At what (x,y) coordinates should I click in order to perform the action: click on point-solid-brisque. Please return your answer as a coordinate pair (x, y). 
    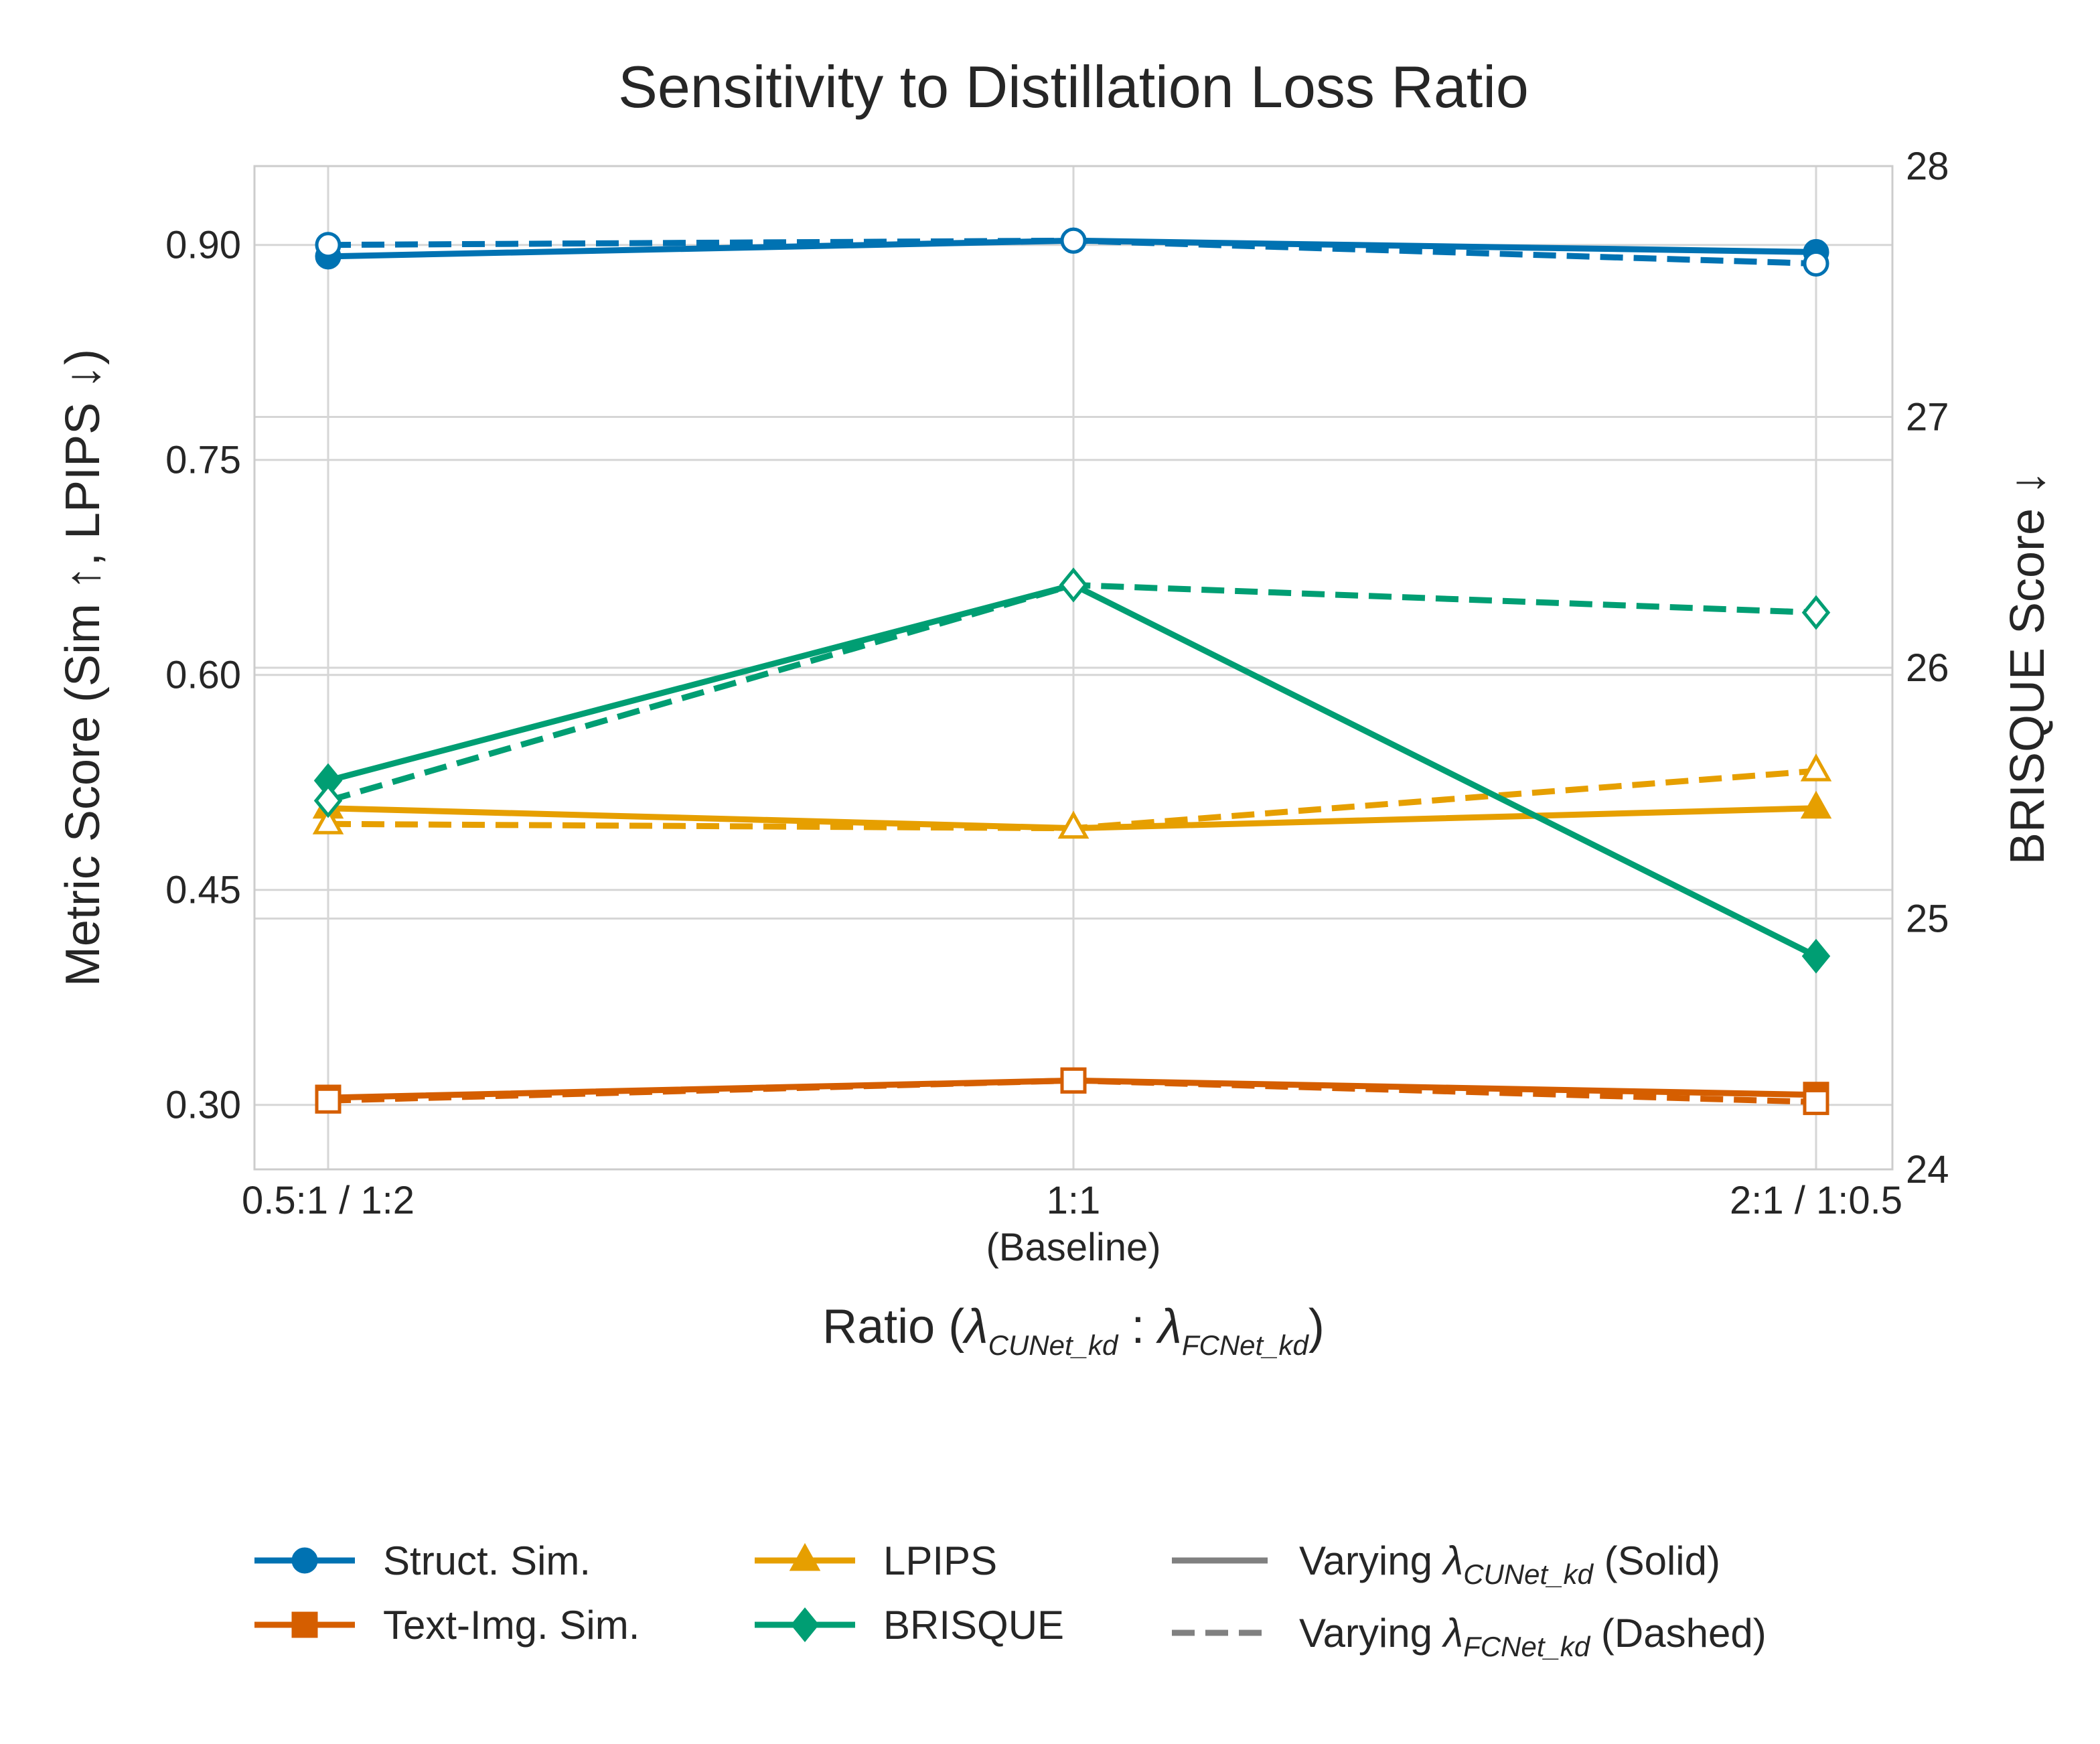
    Looking at the image, I should click on (1816, 956).